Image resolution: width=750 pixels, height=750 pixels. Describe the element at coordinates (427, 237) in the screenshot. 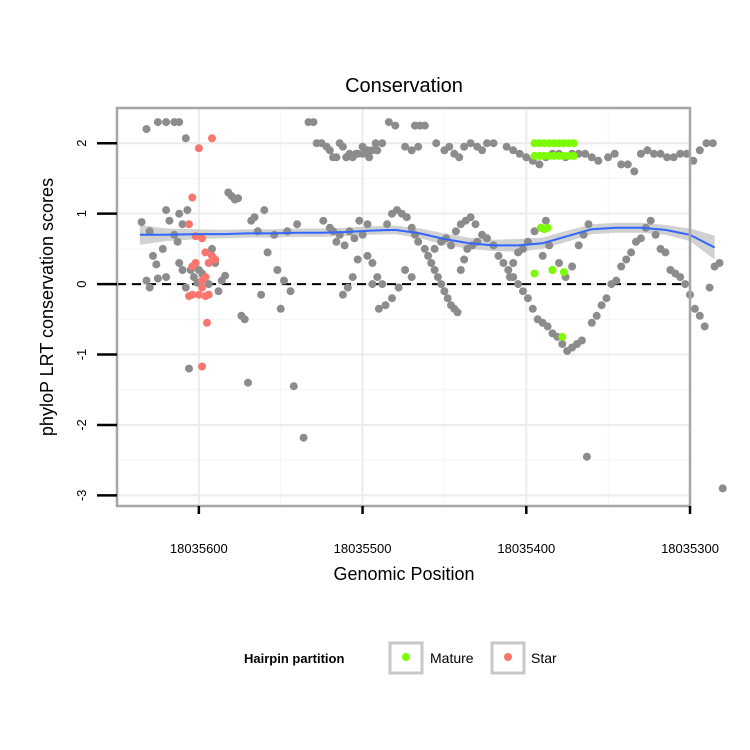

I see `smooth-trend` at that location.